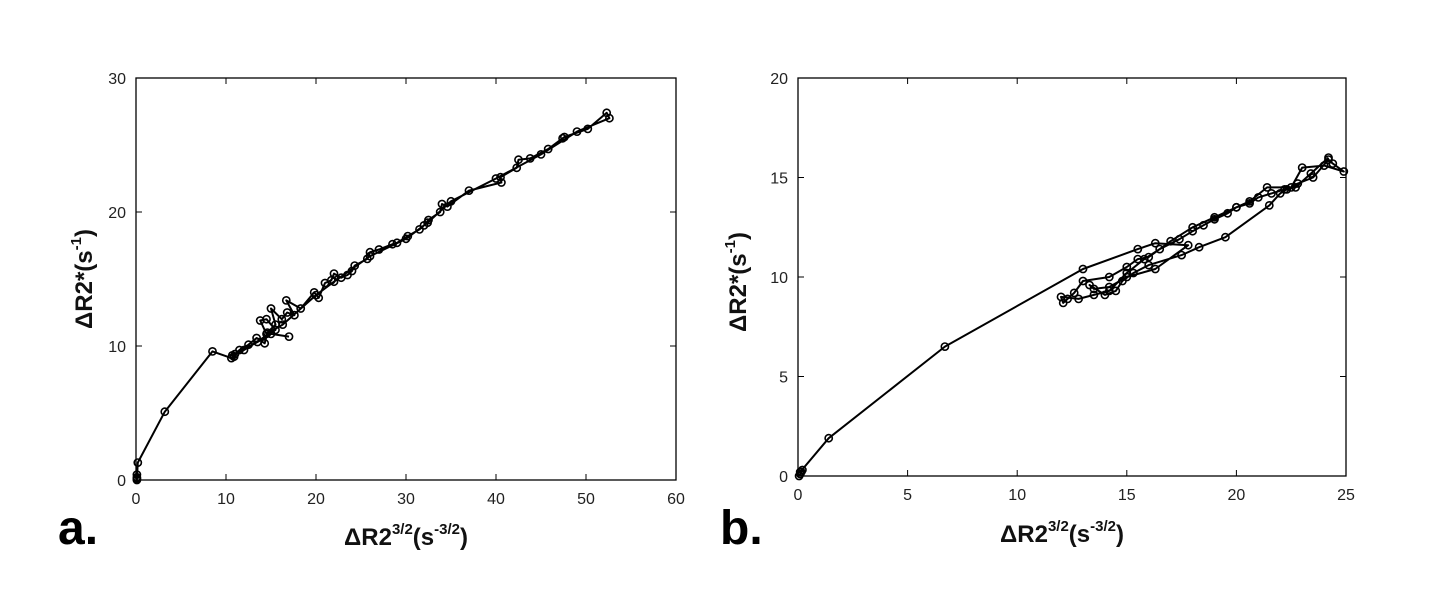  I want to click on panel-a-x-tick-labels: 0 10 20 30 40 50 60, so click(408, 499).